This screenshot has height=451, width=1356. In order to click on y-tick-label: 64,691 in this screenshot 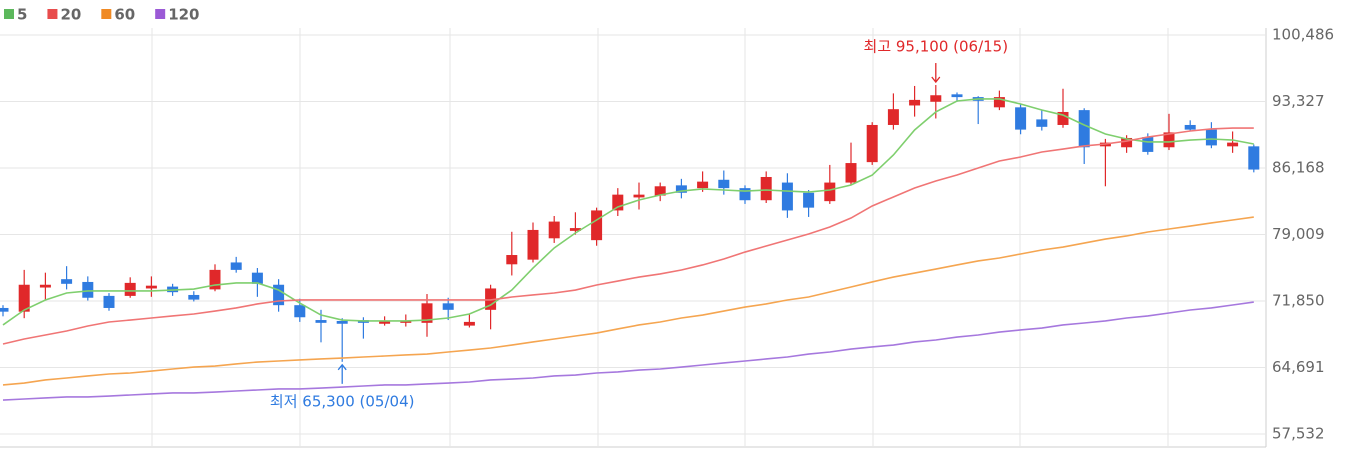, I will do `click(1298, 367)`.